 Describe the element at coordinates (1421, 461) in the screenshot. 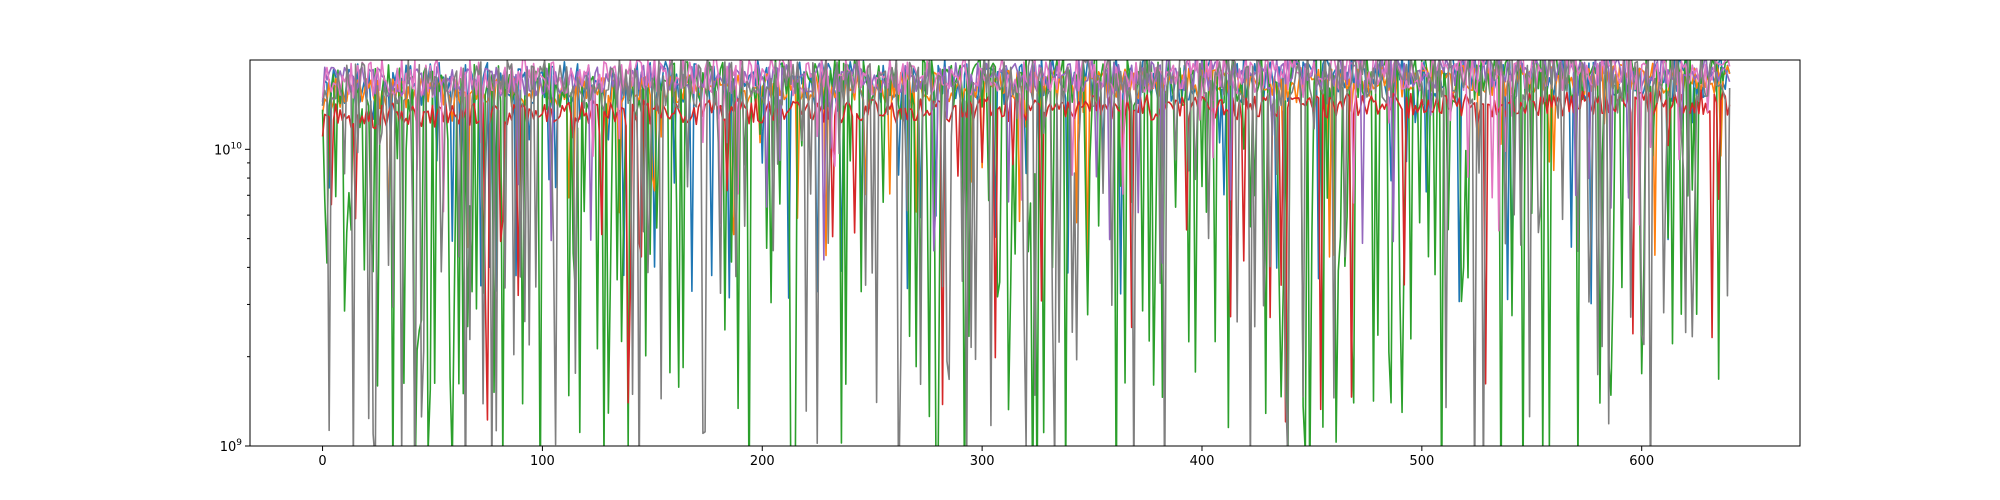

I see `x-tick-label: 500` at that location.